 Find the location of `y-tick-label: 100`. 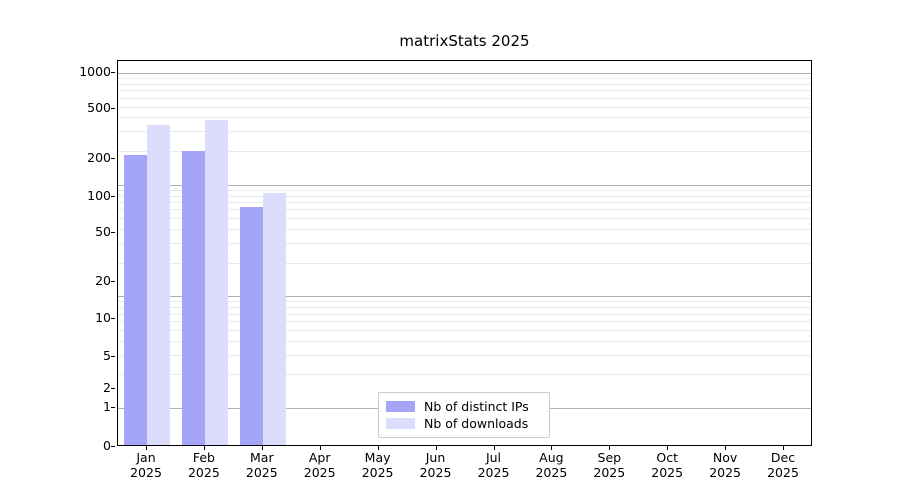

y-tick-label: 100 is located at coordinates (99, 195).